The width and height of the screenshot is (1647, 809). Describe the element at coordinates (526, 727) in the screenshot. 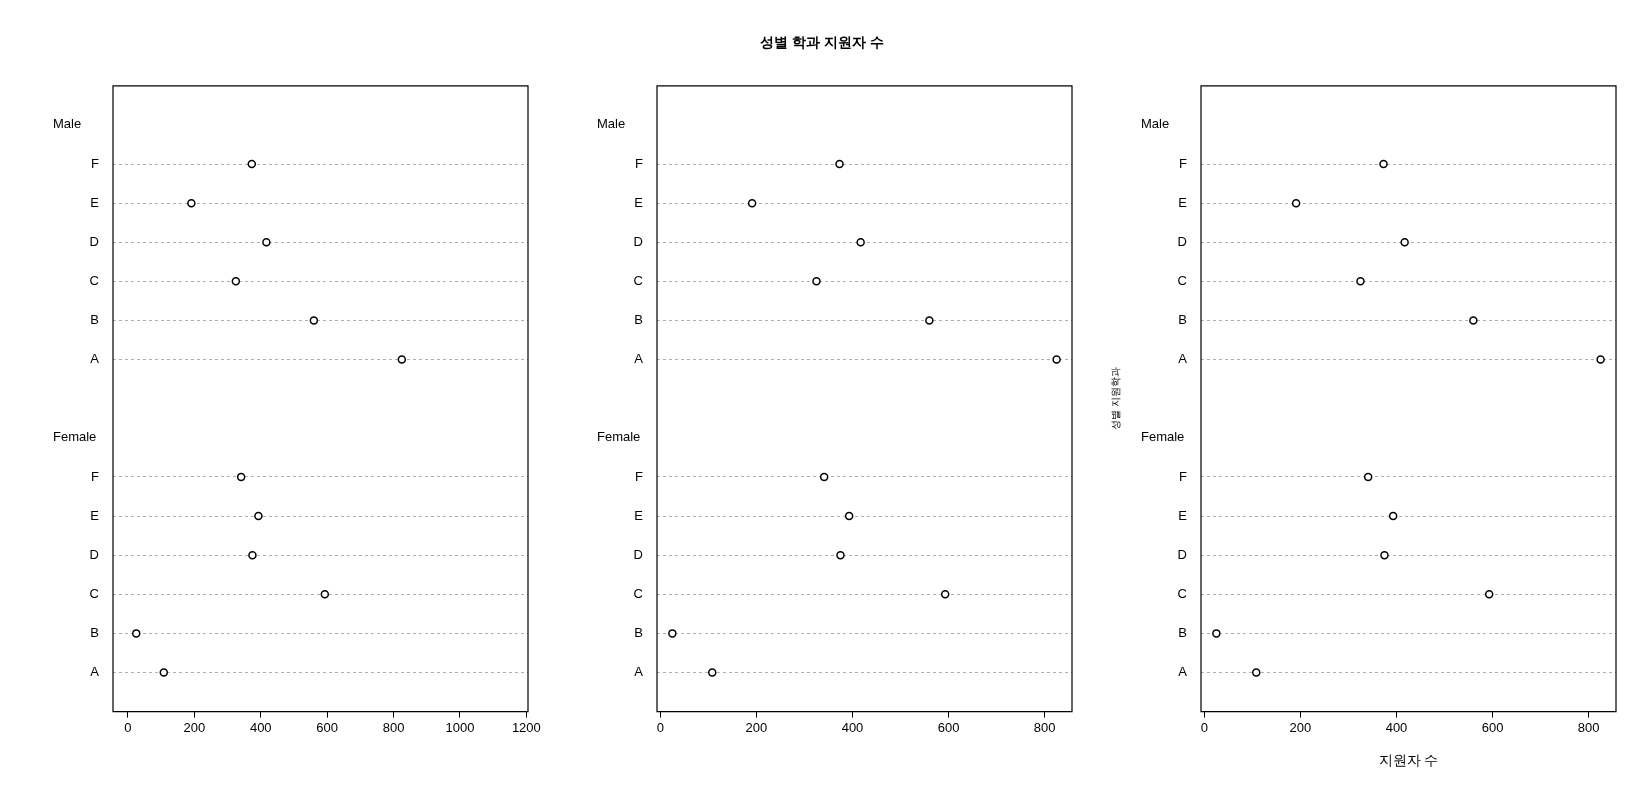

I see `x-tick-label: 1200` at that location.